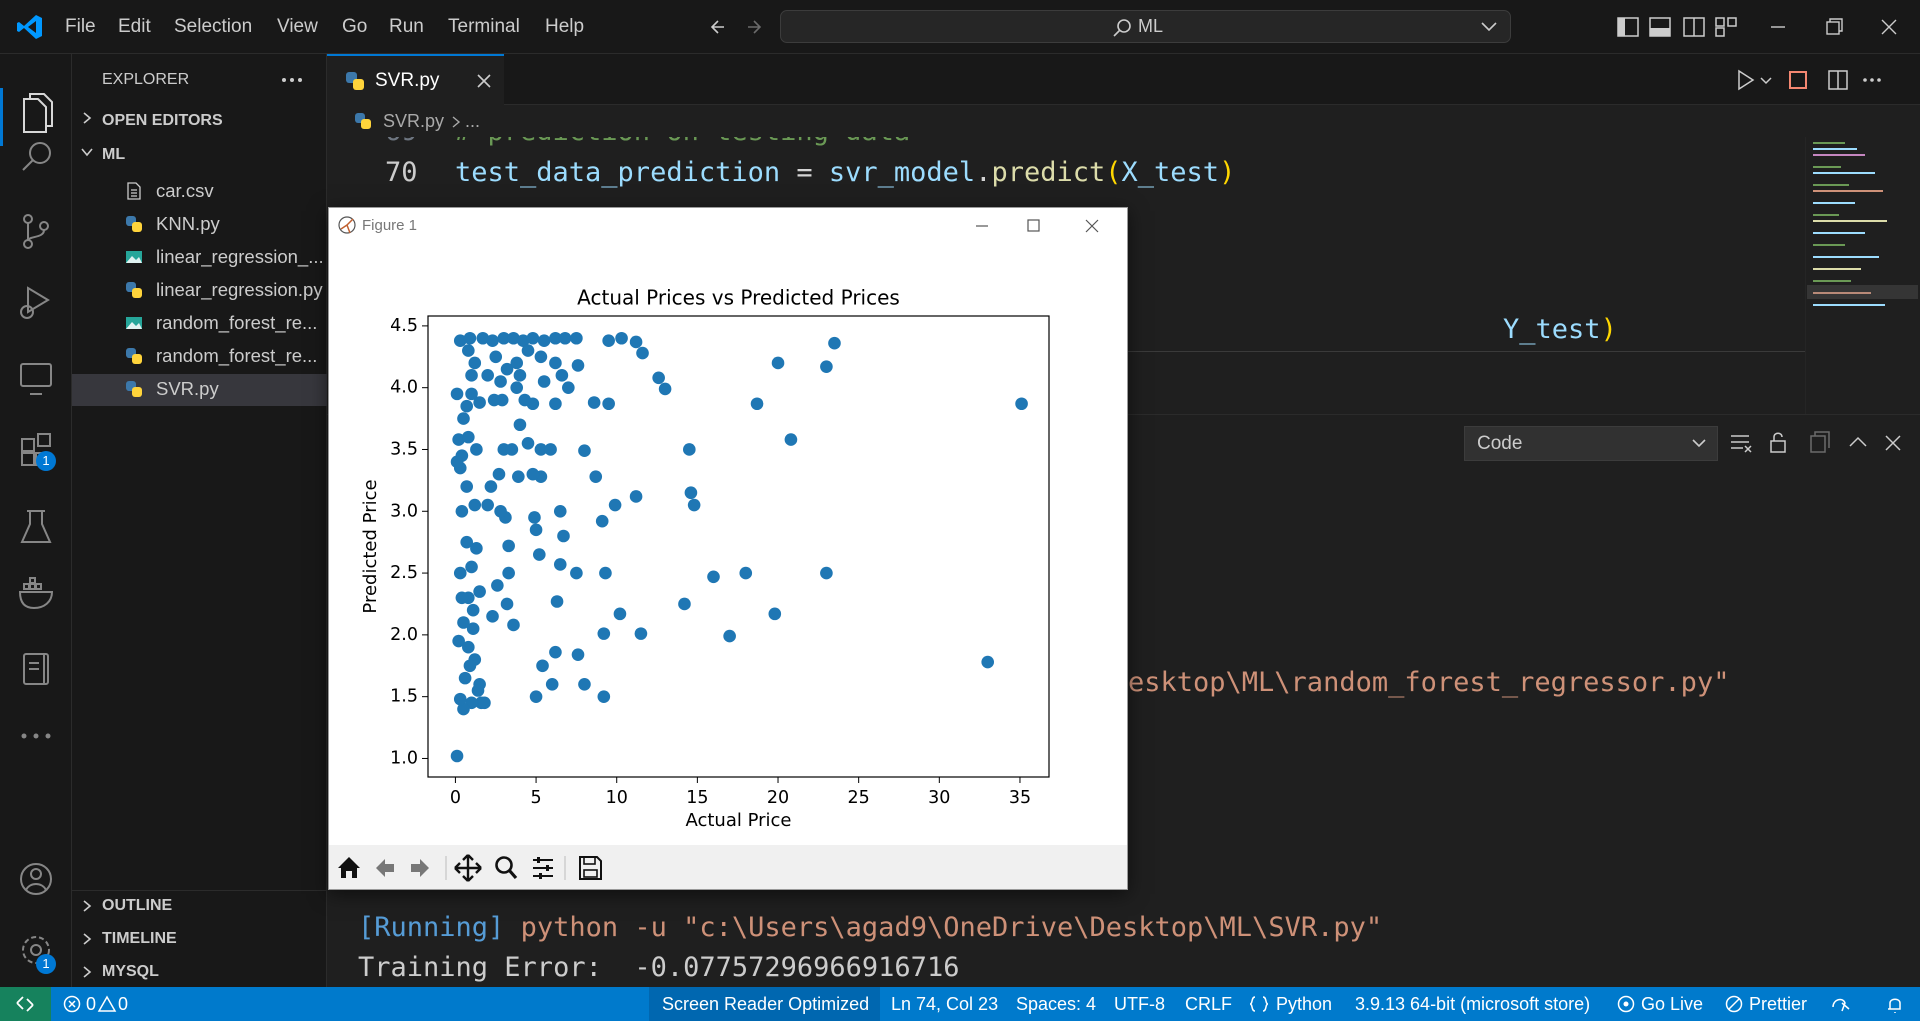 This screenshot has height=1021, width=1920. What do you see at coordinates (1591, 443) in the screenshot?
I see `output-dropdown: Code` at bounding box center [1591, 443].